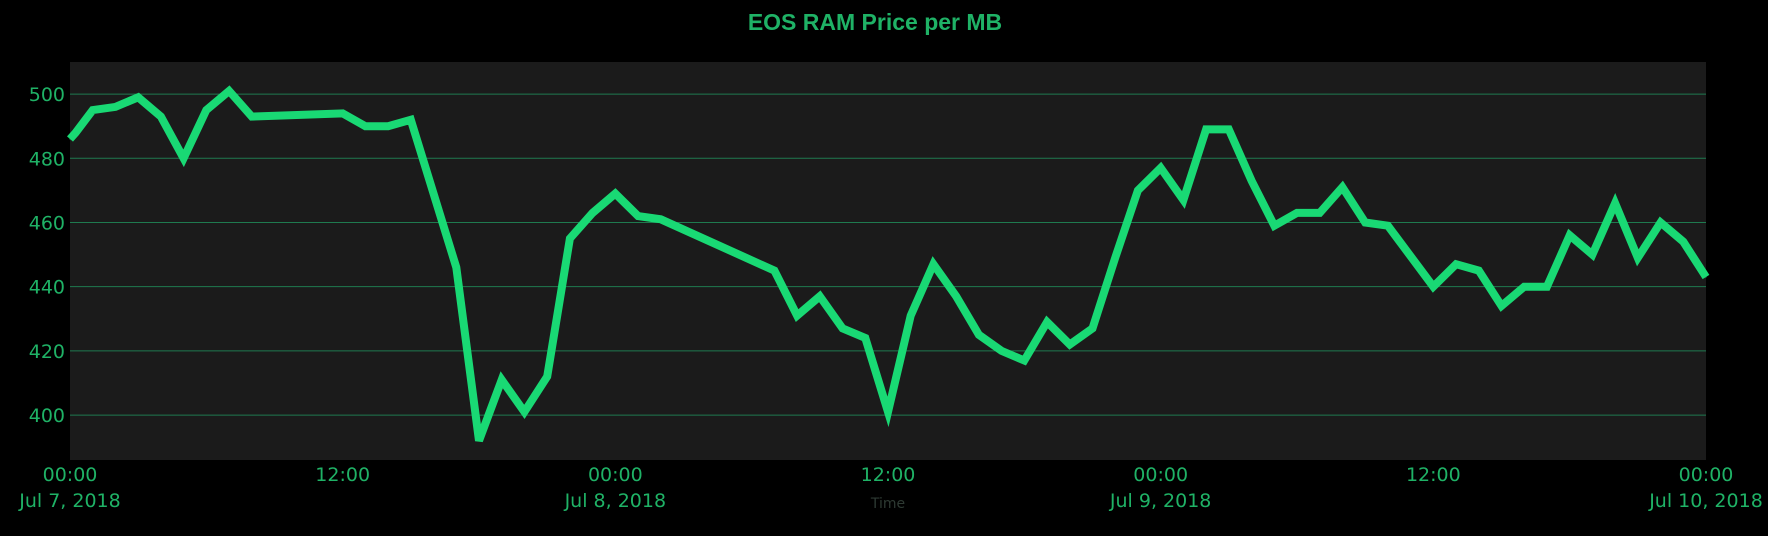  Describe the element at coordinates (1705, 501) in the screenshot. I see `x-tick-date-label: Jul 10, 2018` at that location.